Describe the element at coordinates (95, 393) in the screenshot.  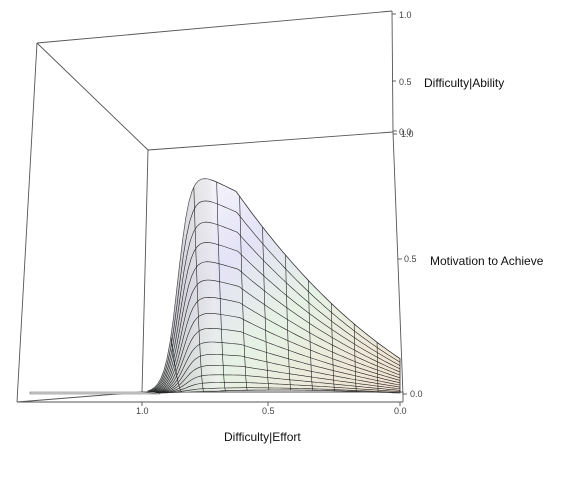
I see `surface-flat-region` at that location.